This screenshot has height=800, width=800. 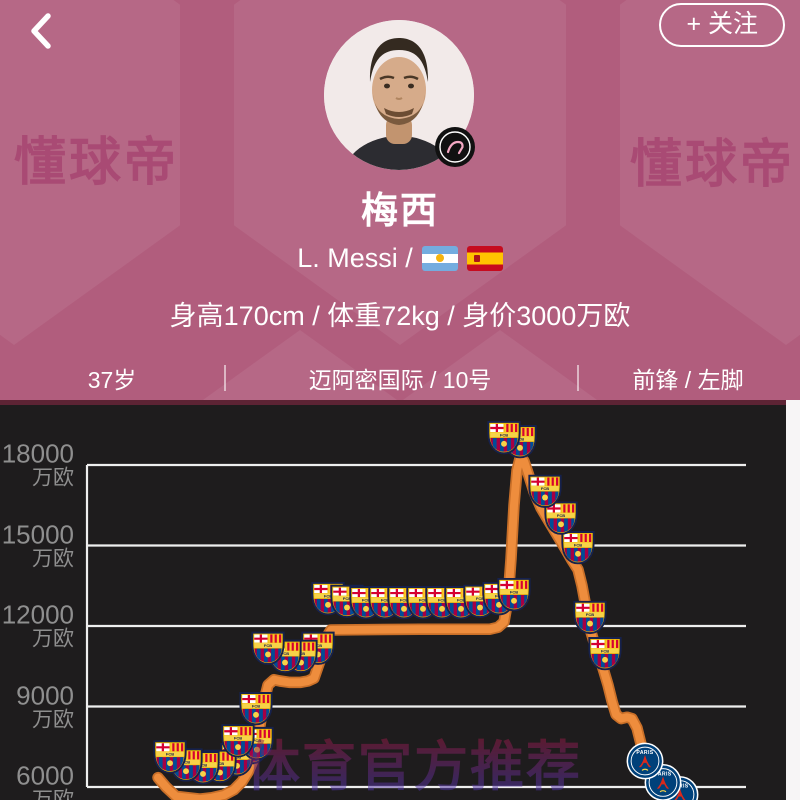 I want to click on y-tick-label: 9000 万欧, so click(x=45, y=706).